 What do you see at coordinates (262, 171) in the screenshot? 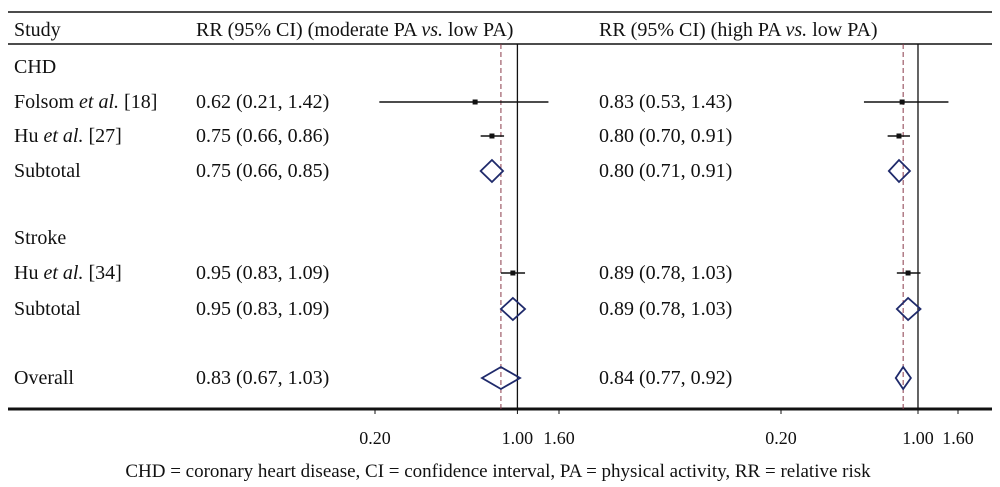
I see `moderate-rr-ci-text: 0.75 (0.66, 0.85)` at bounding box center [262, 171].